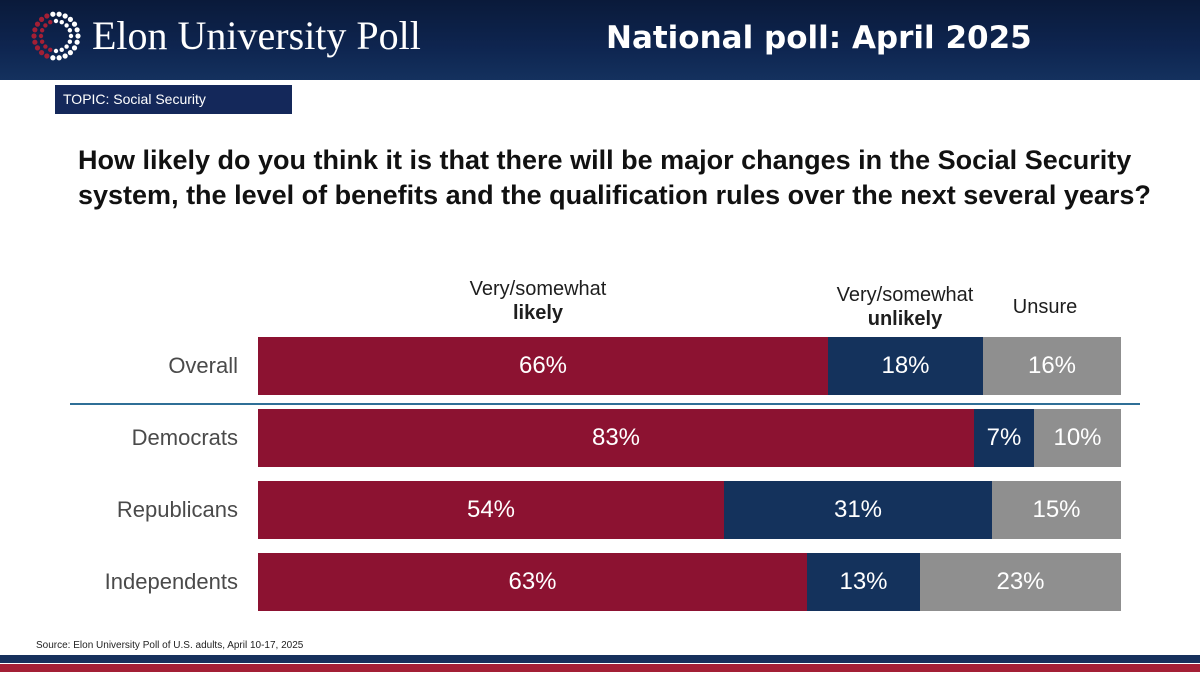 The width and height of the screenshot is (1200, 679). Describe the element at coordinates (905, 319) in the screenshot. I see `column-header-unlikely-line2: unlikely` at that location.